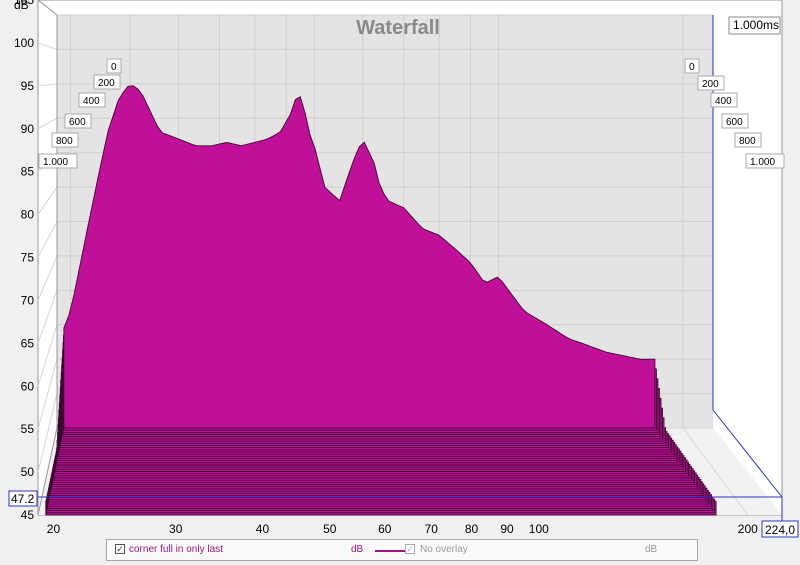 The width and height of the screenshot is (800, 565). Describe the element at coordinates (385, 529) in the screenshot. I see `x-tick-label: 60` at that location.